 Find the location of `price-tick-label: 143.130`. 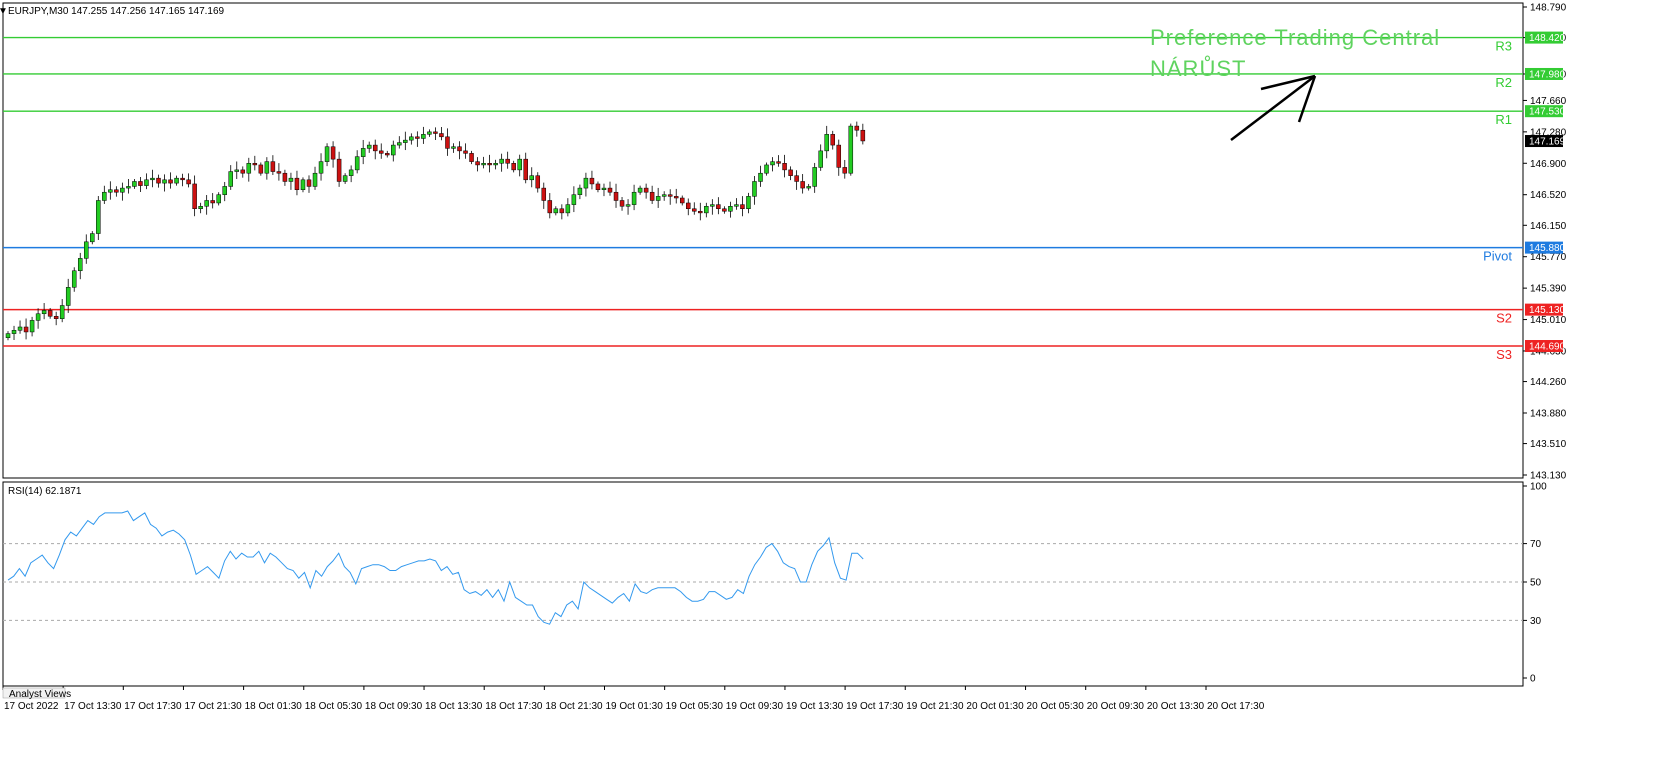

price-tick-label: 143.130 is located at coordinates (1548, 476).